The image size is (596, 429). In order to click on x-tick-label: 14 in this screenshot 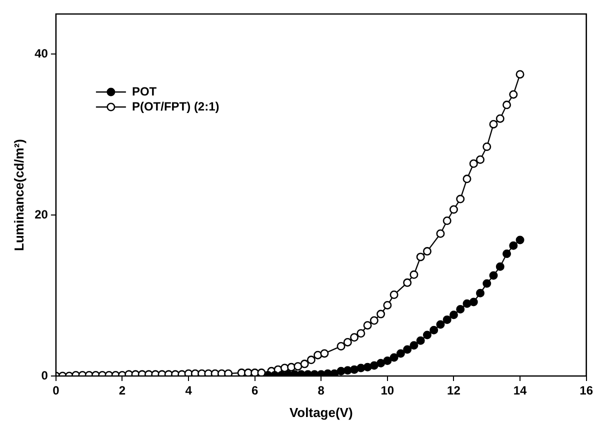, I will do `click(520, 391)`.